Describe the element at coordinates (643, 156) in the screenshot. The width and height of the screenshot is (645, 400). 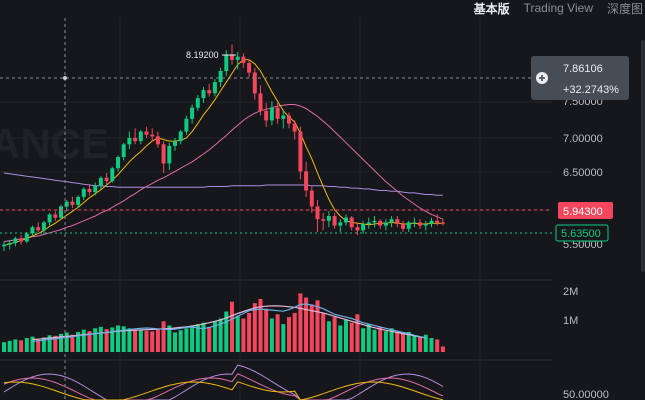
I see `right-scrollbar` at that location.